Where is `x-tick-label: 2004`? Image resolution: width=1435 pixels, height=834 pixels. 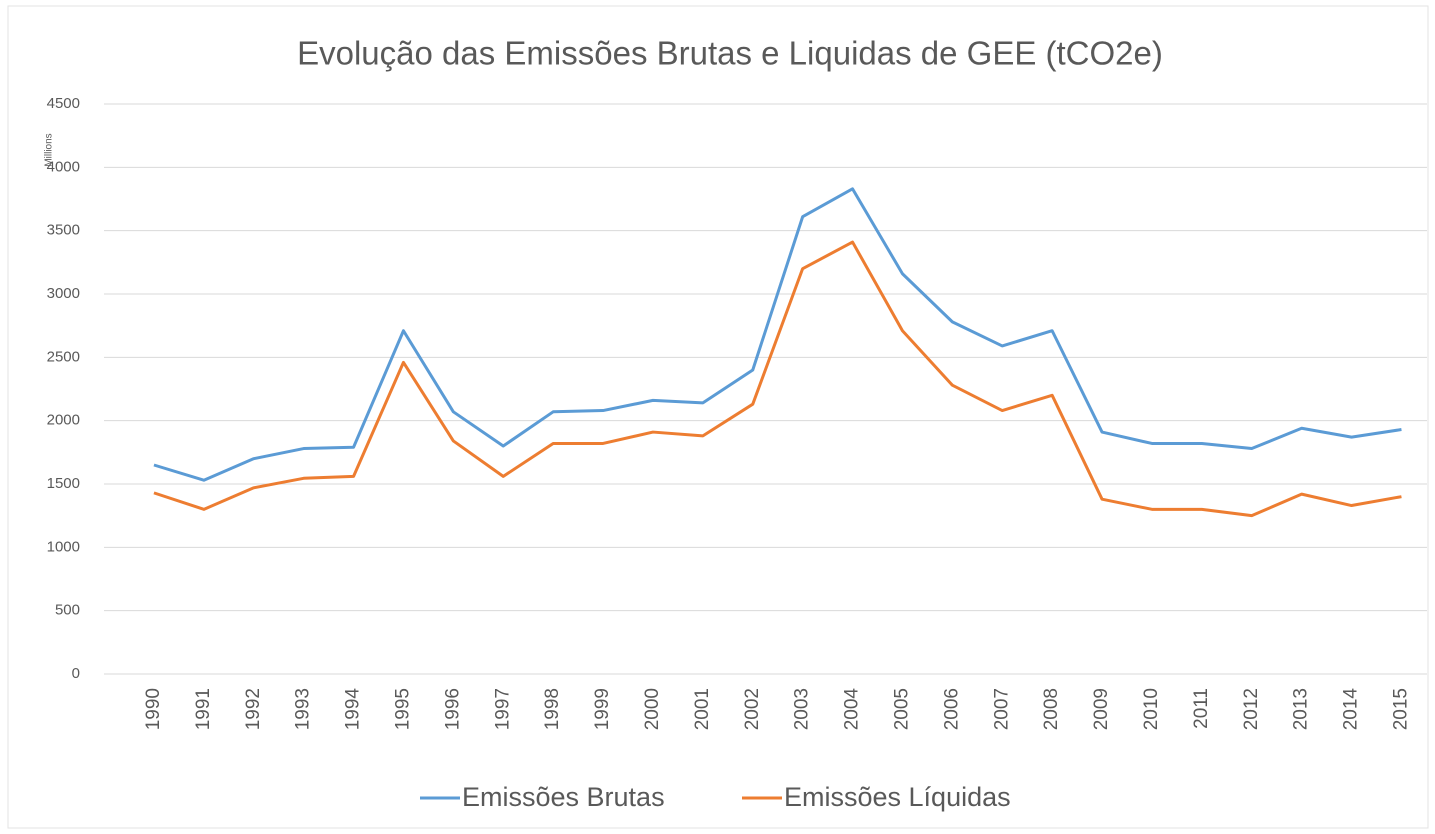 x-tick-label: 2004 is located at coordinates (852, 709).